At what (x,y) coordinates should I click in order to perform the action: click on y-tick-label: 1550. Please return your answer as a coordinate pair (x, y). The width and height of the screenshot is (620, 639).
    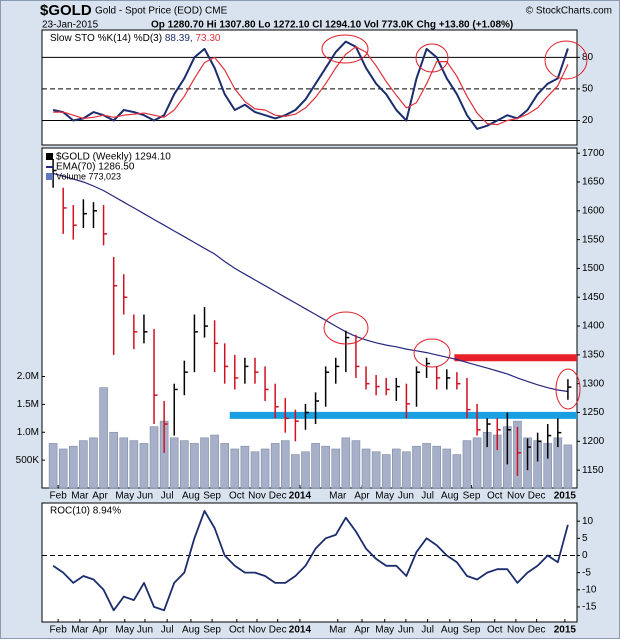
    Looking at the image, I should click on (593, 239).